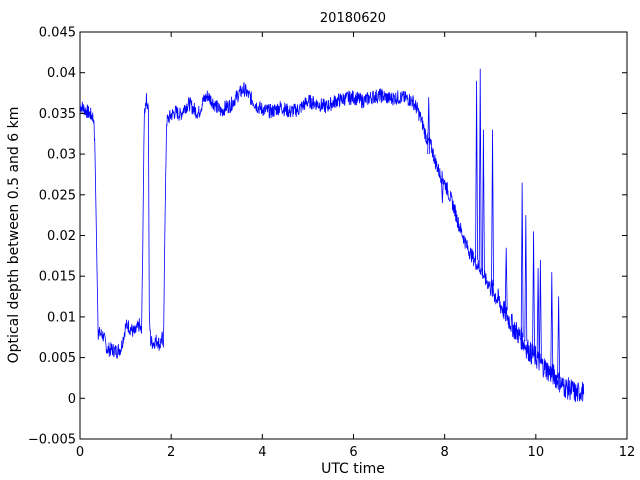 Image resolution: width=640 pixels, height=480 pixels. I want to click on y-tick-label: 0.01, so click(61, 317).